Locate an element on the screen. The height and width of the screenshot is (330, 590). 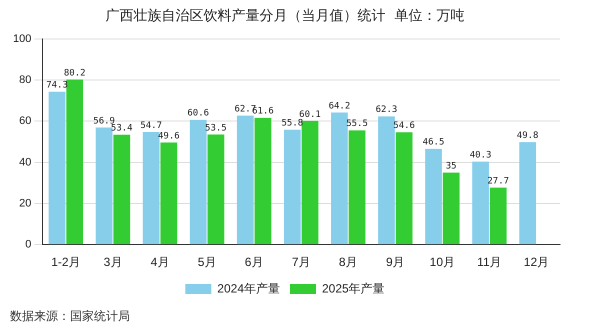
x-tick-label: 11月 is located at coordinates (489, 262).